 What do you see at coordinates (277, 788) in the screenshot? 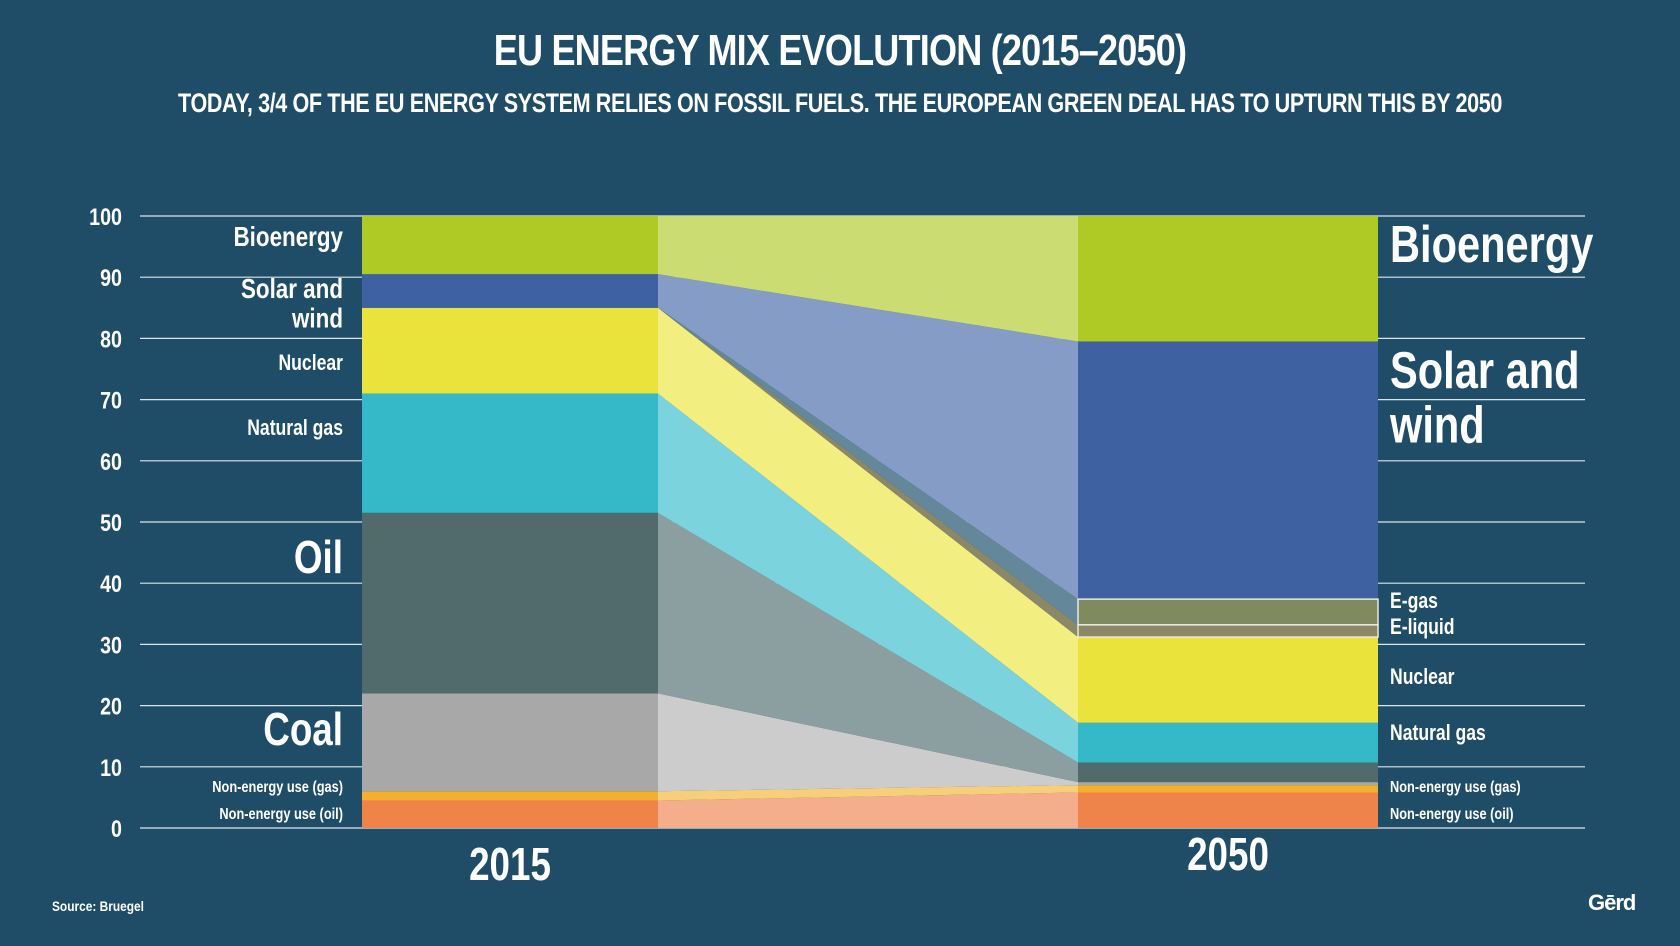
I see `label-2015-non-energy-use-gas: Non-energy use (gas)` at bounding box center [277, 788].